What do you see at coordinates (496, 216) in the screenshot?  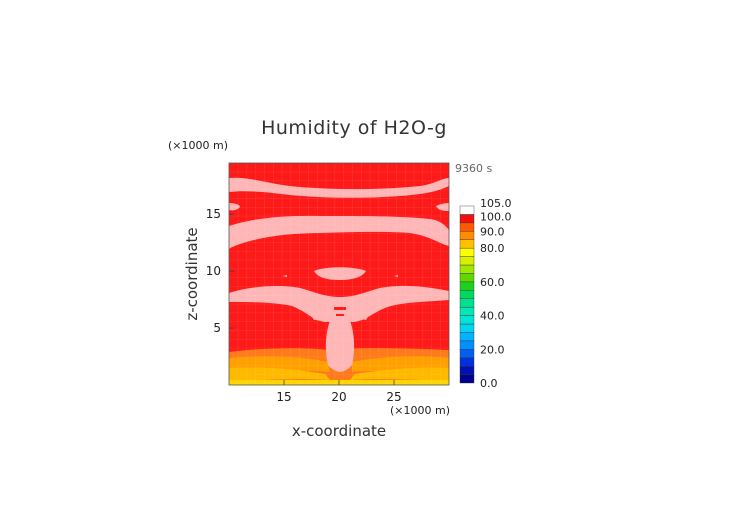 I see `colorbar-label: 100.0` at bounding box center [496, 216].